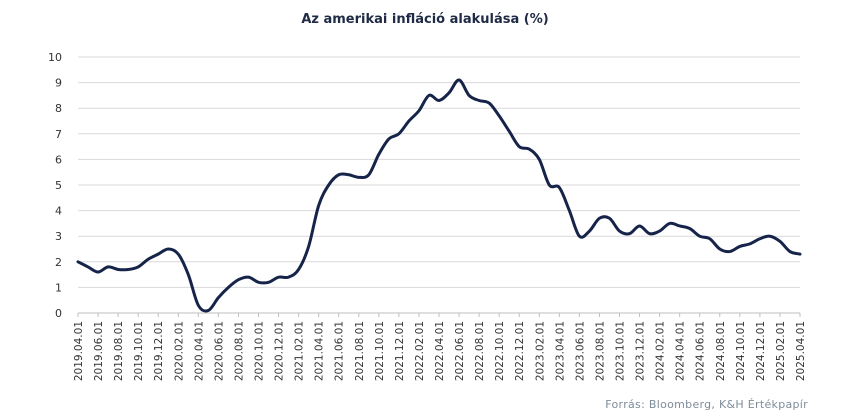 Image resolution: width=850 pixels, height=417 pixels. What do you see at coordinates (580, 351) in the screenshot?
I see `x-tick-label: 2023.06.01` at bounding box center [580, 351].